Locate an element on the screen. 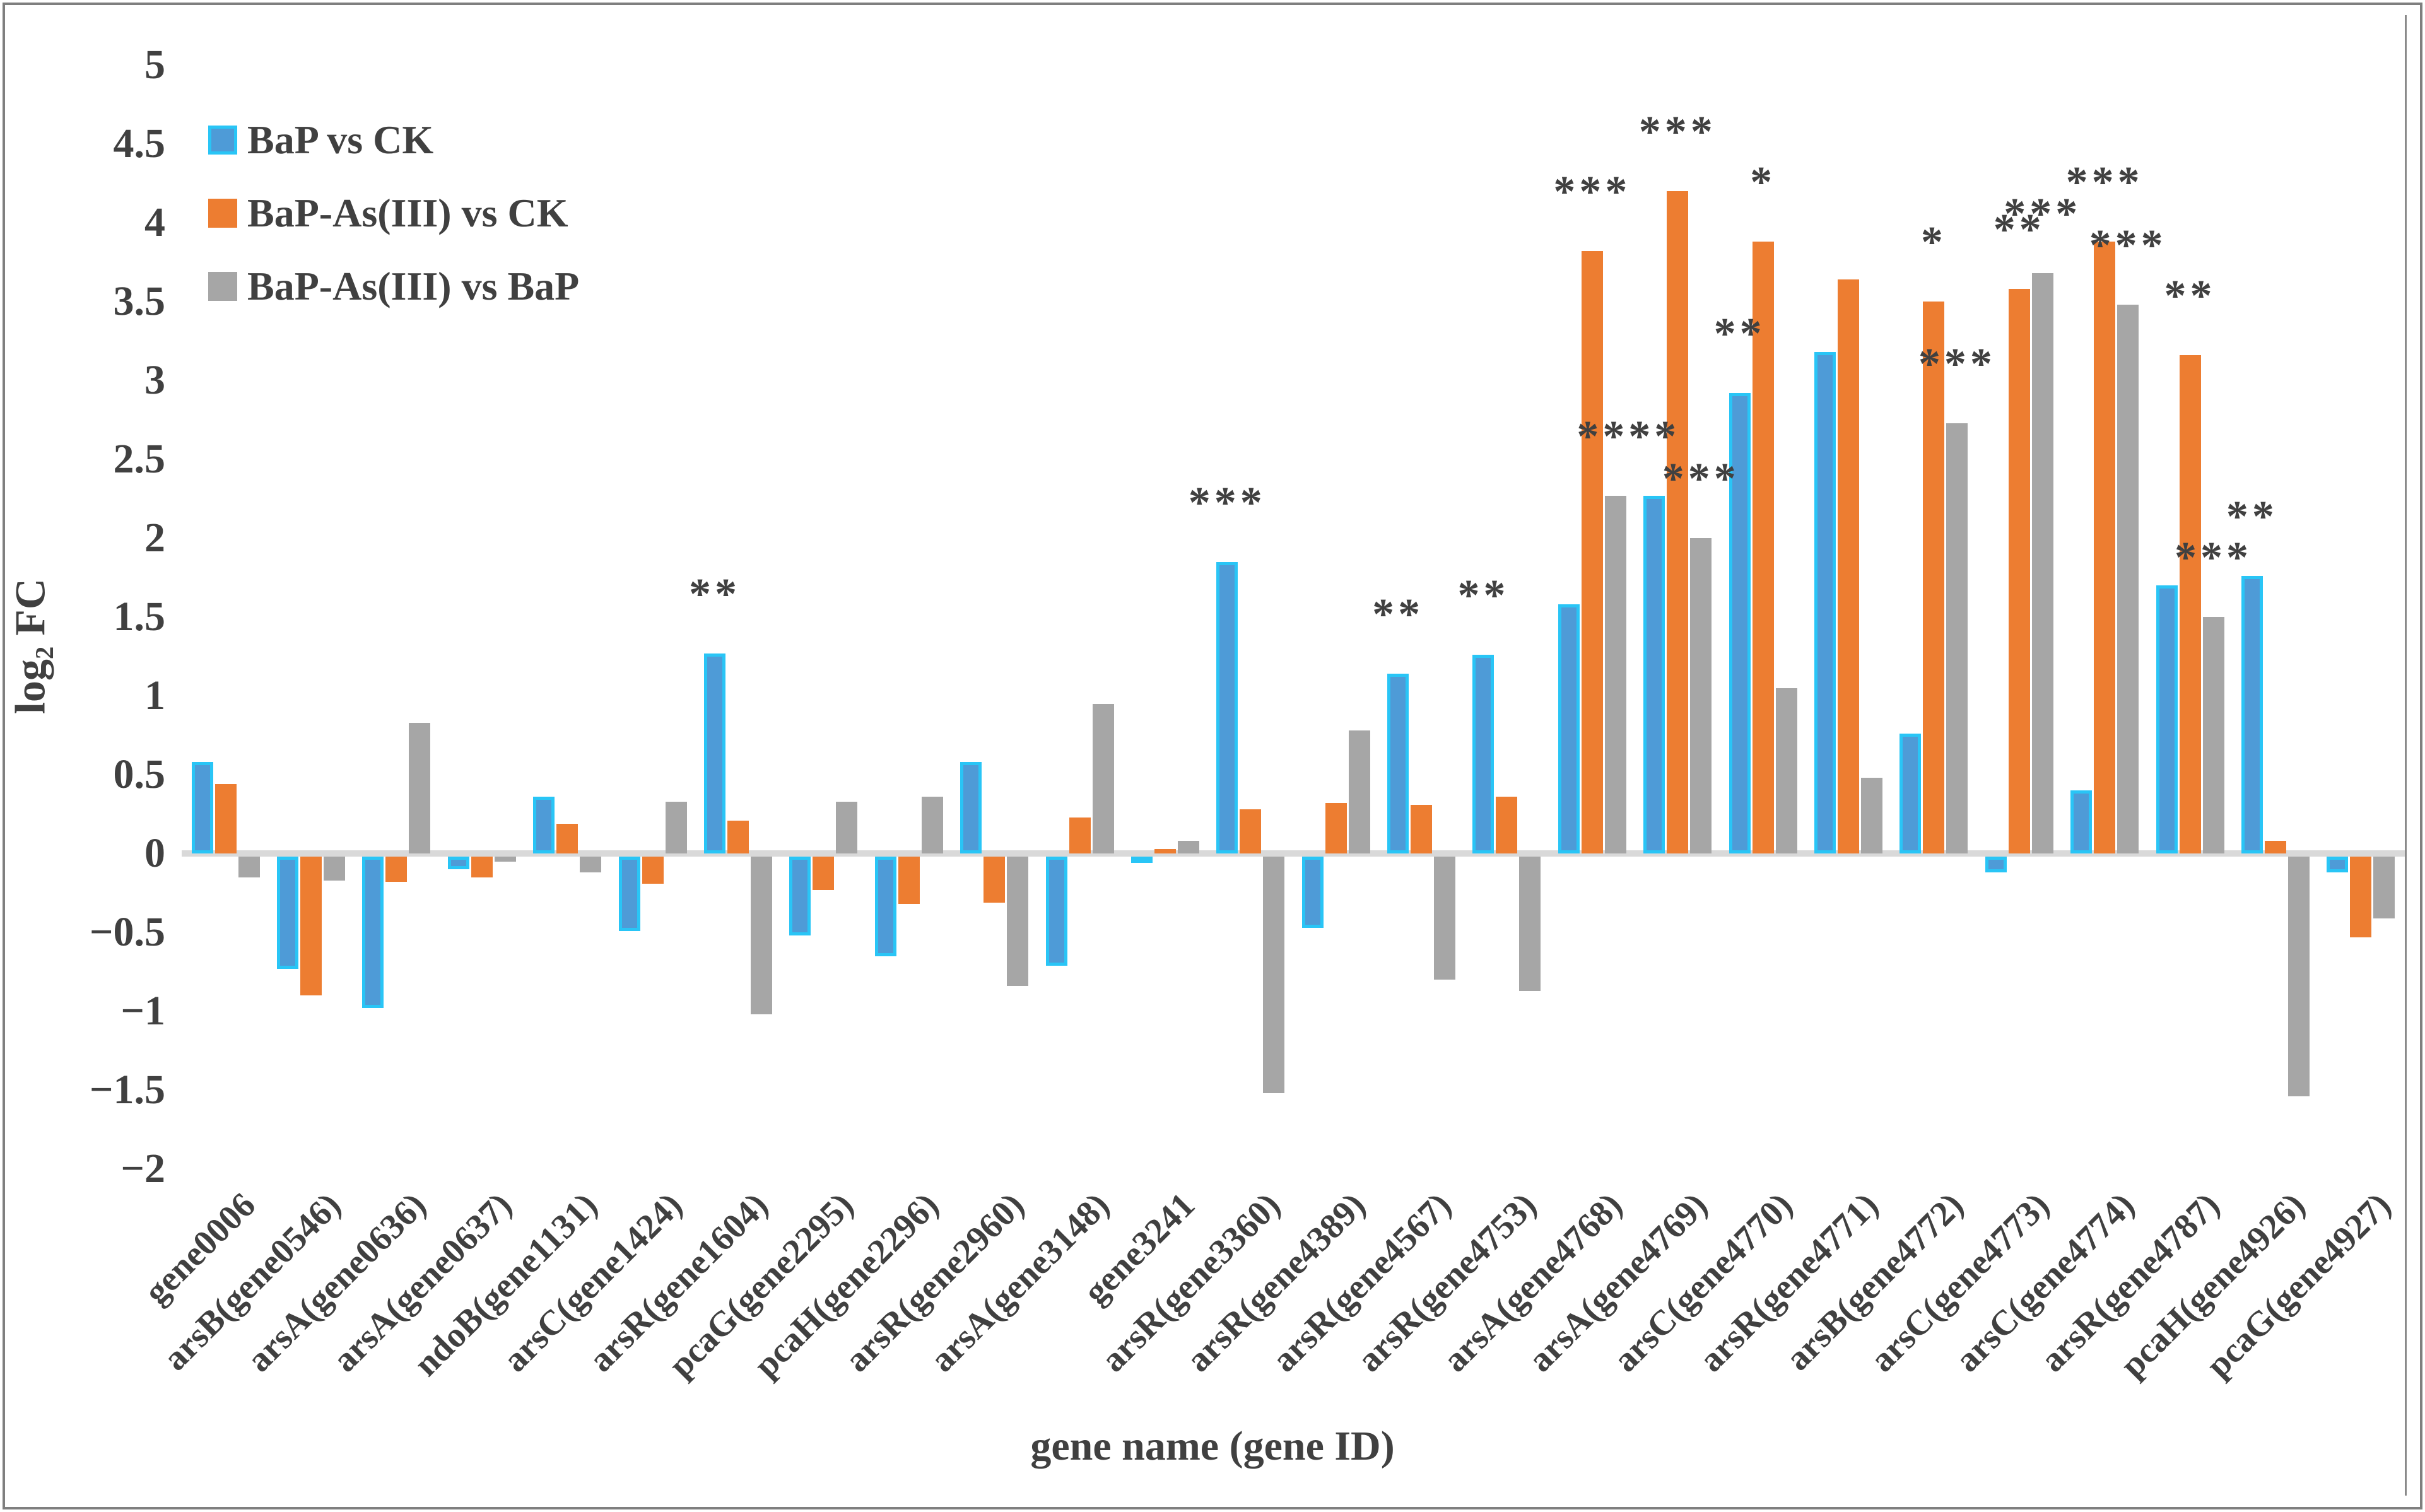 This screenshot has width=2425, height=1512. bar-bap-vs-ck-arsC(gene4774) is located at coordinates (2082, 821).